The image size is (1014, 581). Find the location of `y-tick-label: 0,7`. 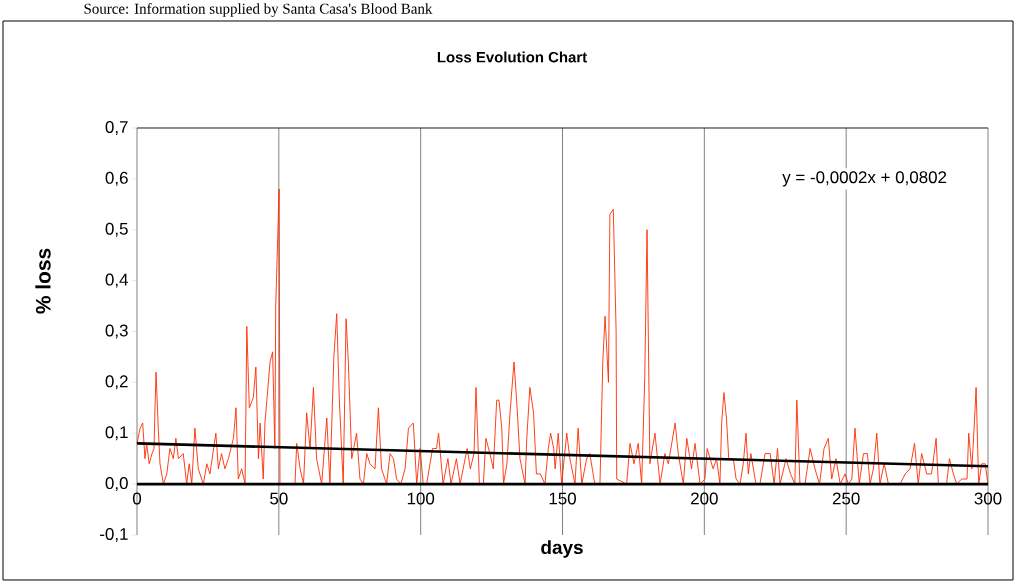

y-tick-label: 0,7 is located at coordinates (116, 127).